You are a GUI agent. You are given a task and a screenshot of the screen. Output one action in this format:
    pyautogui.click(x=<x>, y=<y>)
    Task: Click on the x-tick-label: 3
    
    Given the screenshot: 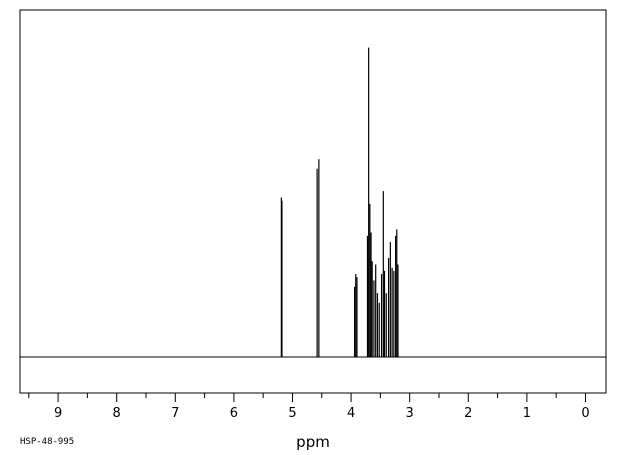 What is the action you would take?
    pyautogui.click(x=410, y=413)
    